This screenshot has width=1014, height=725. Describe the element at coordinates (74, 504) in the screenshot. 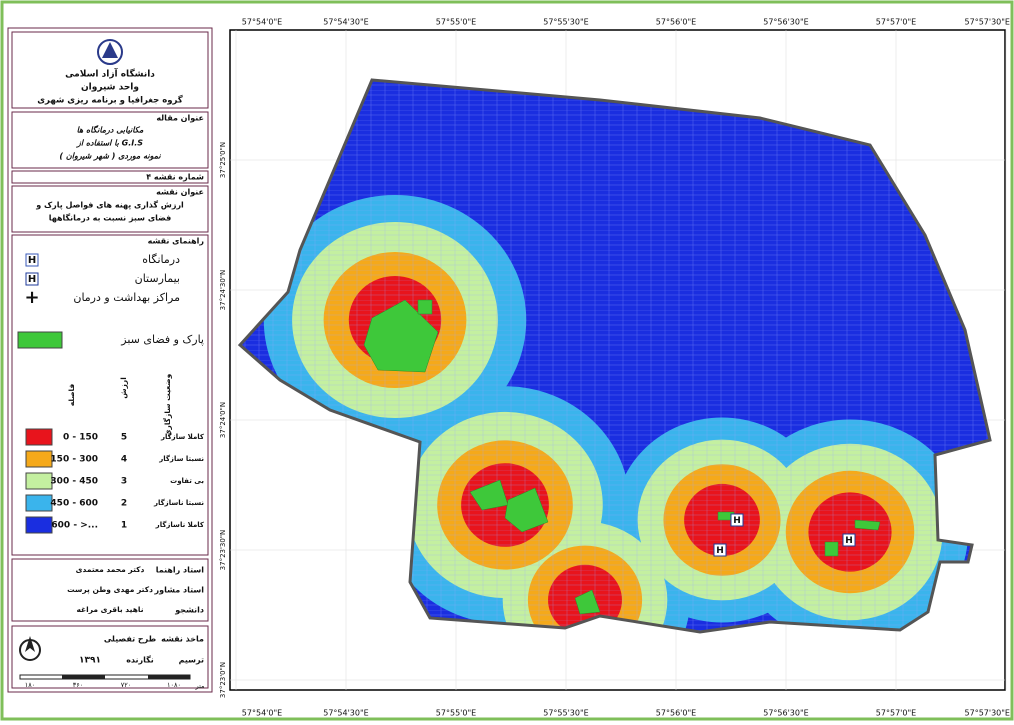

I see `legend-class-range: 450 - 600` at that location.